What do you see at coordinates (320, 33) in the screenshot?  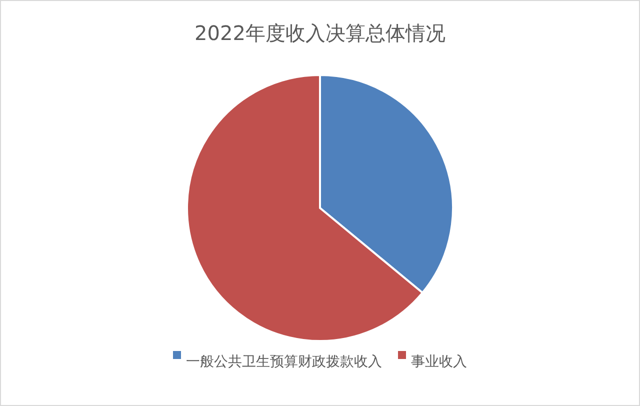 I see `chart-title: 2022年度收入决算总体情况` at bounding box center [320, 33].